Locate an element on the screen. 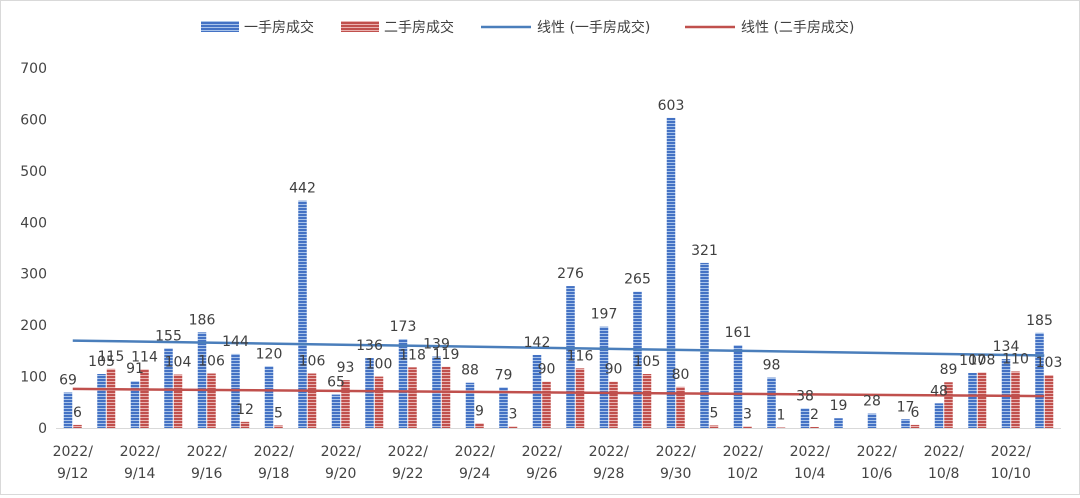  data-label: 5 is located at coordinates (278, 413).